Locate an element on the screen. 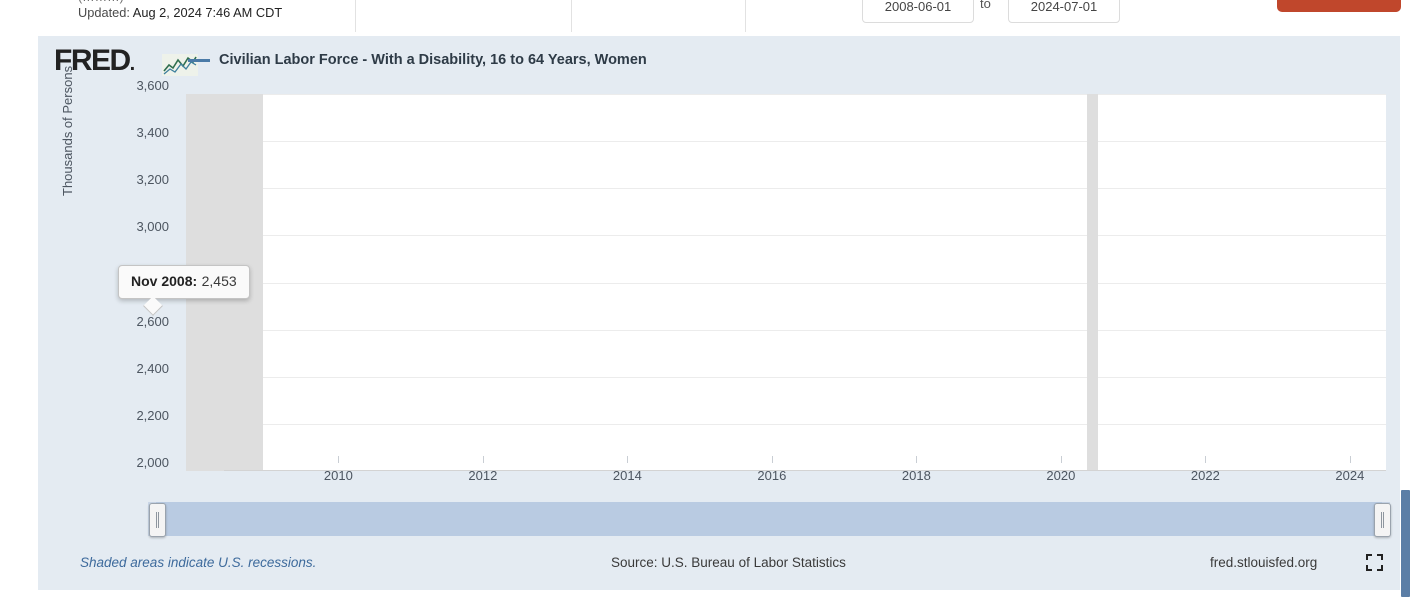 Image resolution: width=1410 pixels, height=597 pixels. date-from-input: 2008-06-01 is located at coordinates (918, 11).